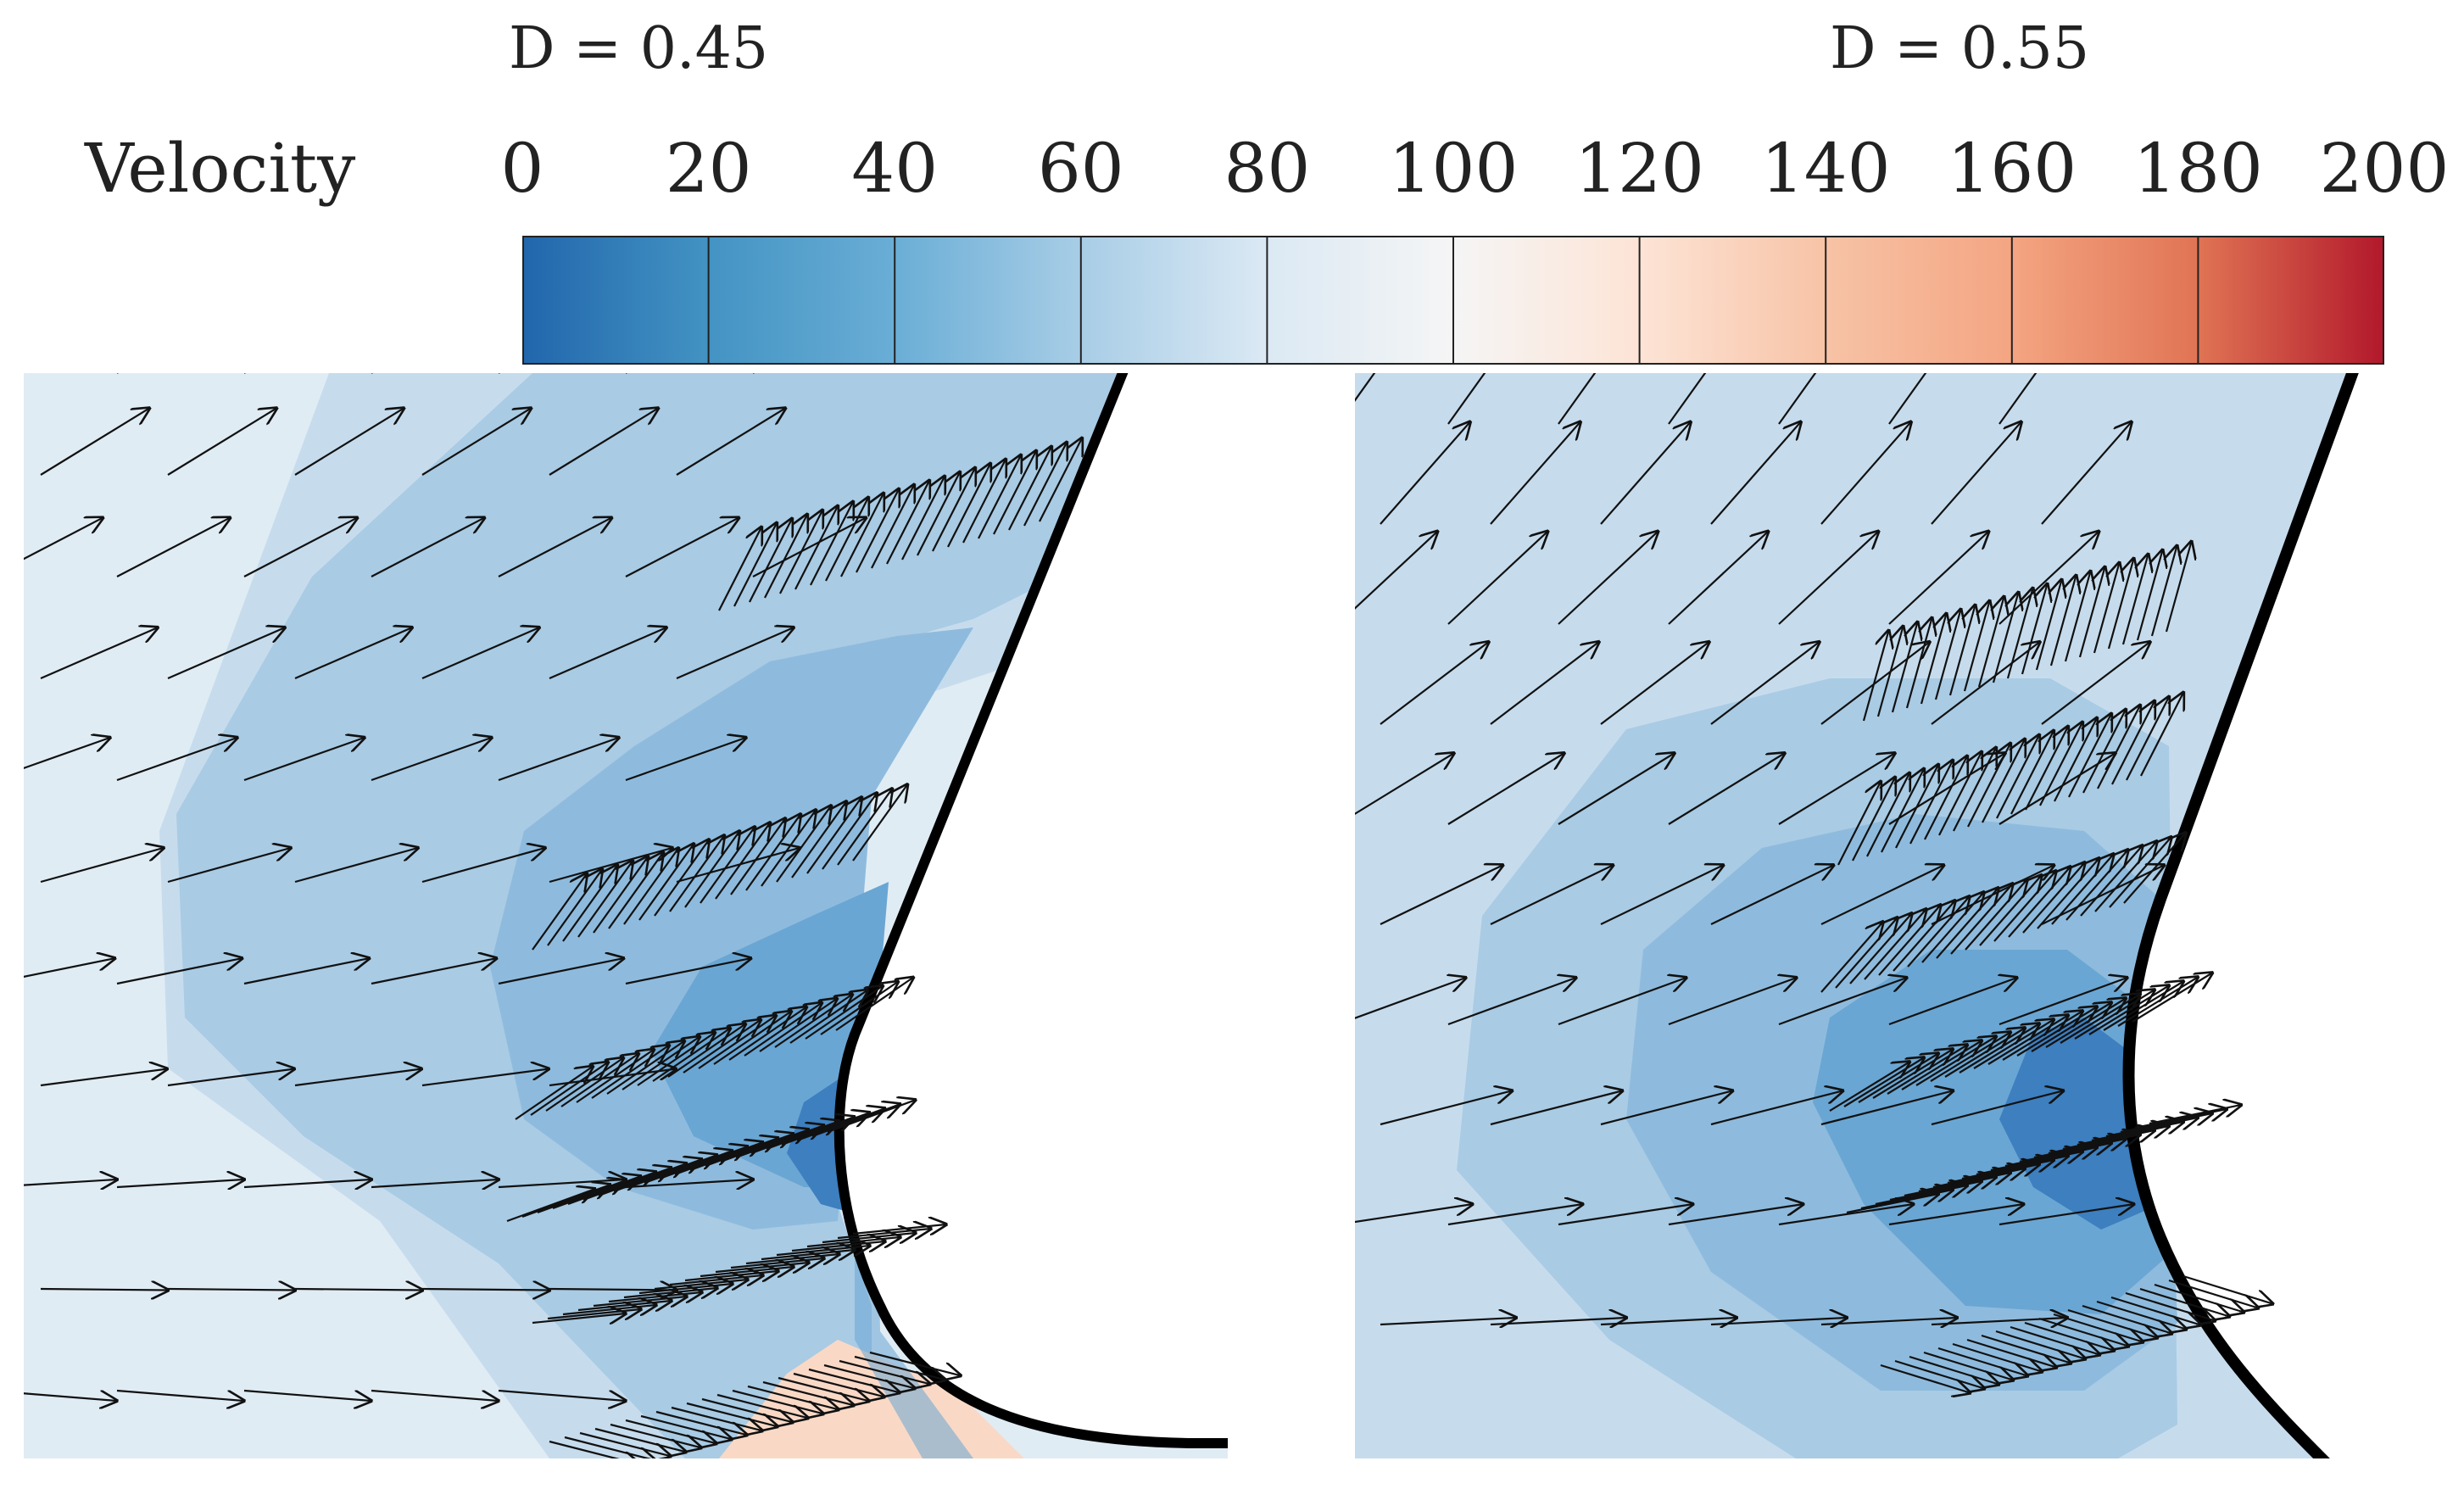 Image resolution: width=2464 pixels, height=1489 pixels. I want to click on colorbar-tick-label: 120, so click(1639, 168).